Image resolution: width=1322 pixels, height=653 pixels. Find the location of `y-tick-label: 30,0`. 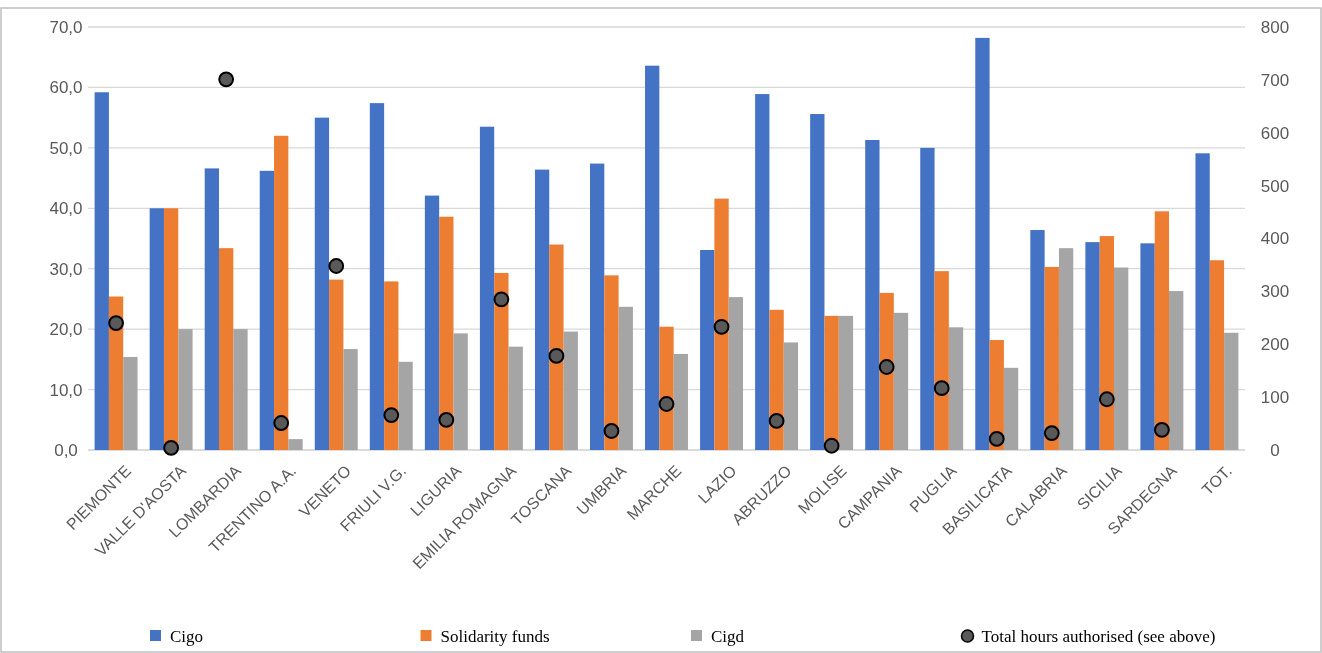

y-tick-label: 30,0 is located at coordinates (66, 269).